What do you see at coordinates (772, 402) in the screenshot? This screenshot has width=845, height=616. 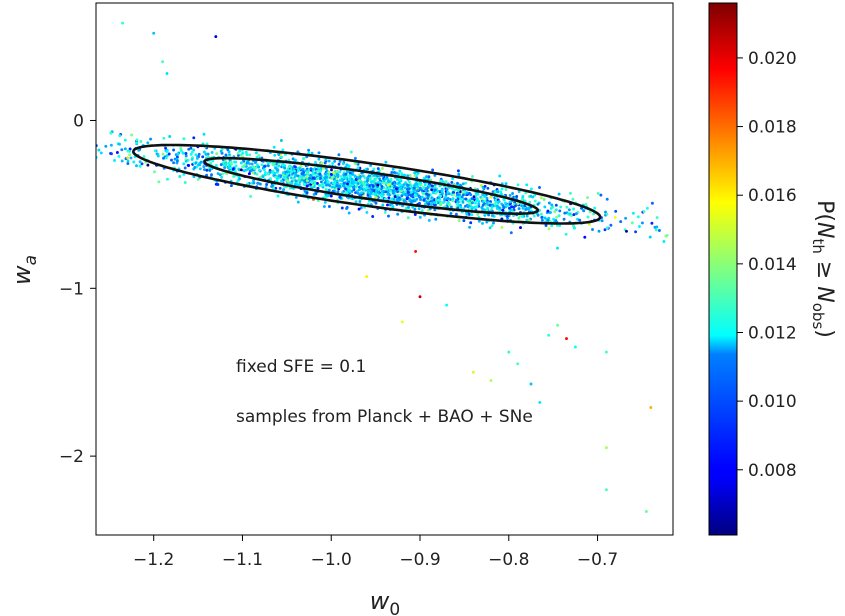 I see `colorbar-tick-label: 0.010` at bounding box center [772, 402].